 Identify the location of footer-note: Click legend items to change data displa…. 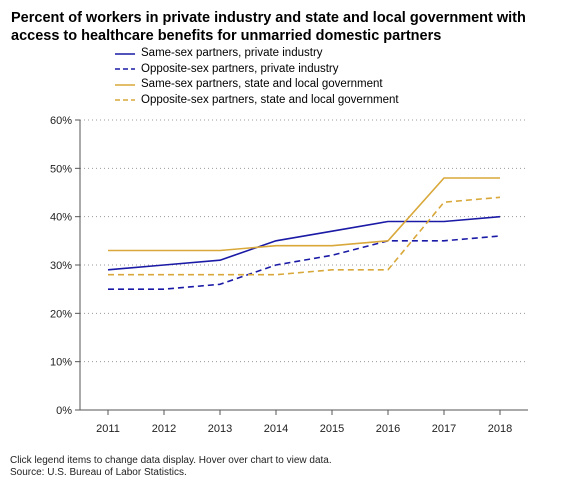
(171, 460).